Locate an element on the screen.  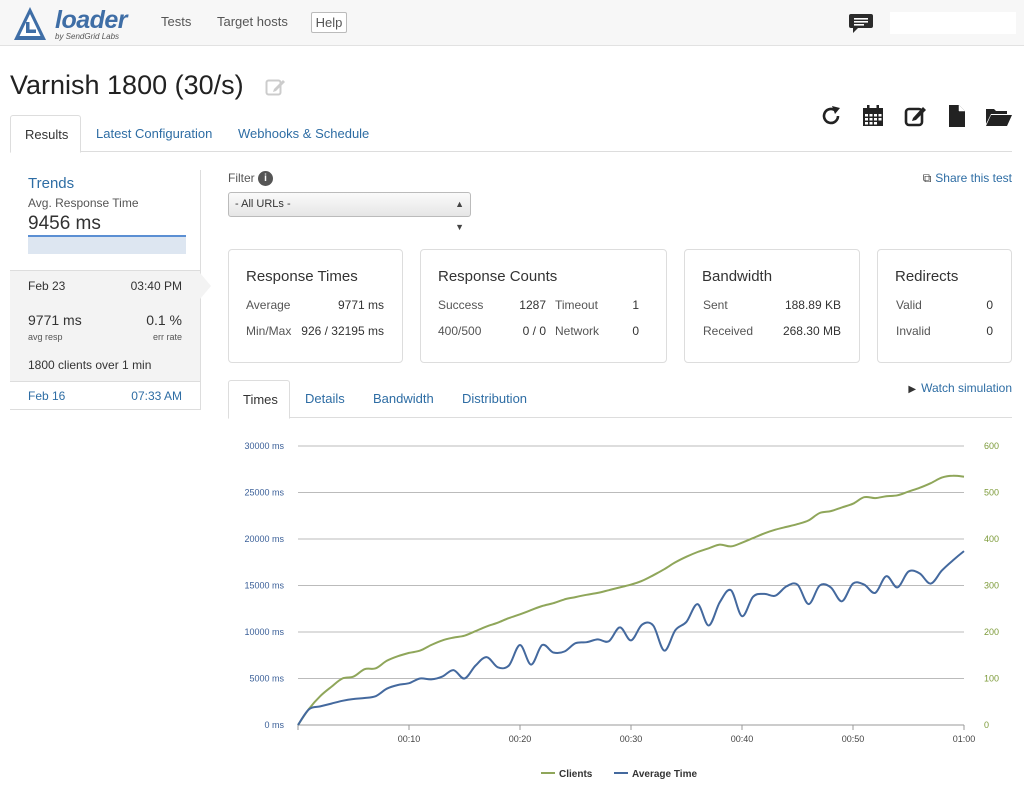
edit-title-icon is located at coordinates (276, 87).